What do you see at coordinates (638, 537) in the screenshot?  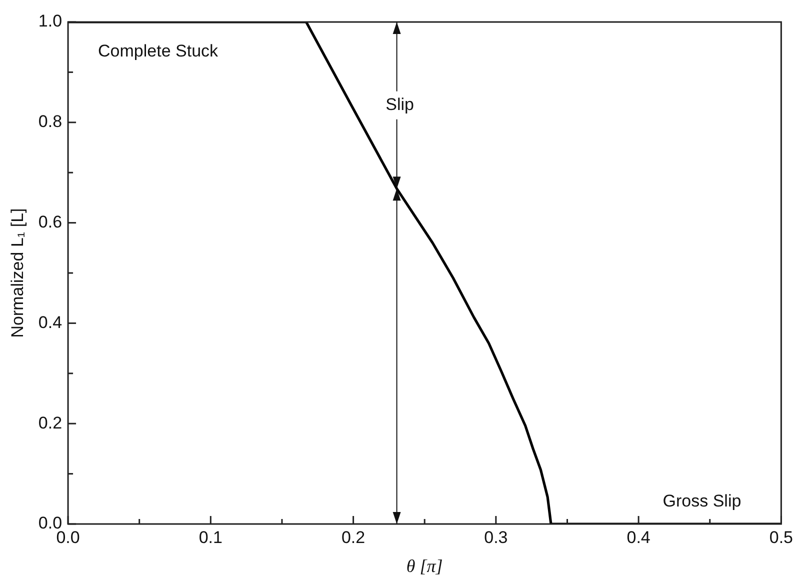 I see `x-tick-label: 0.4` at bounding box center [638, 537].